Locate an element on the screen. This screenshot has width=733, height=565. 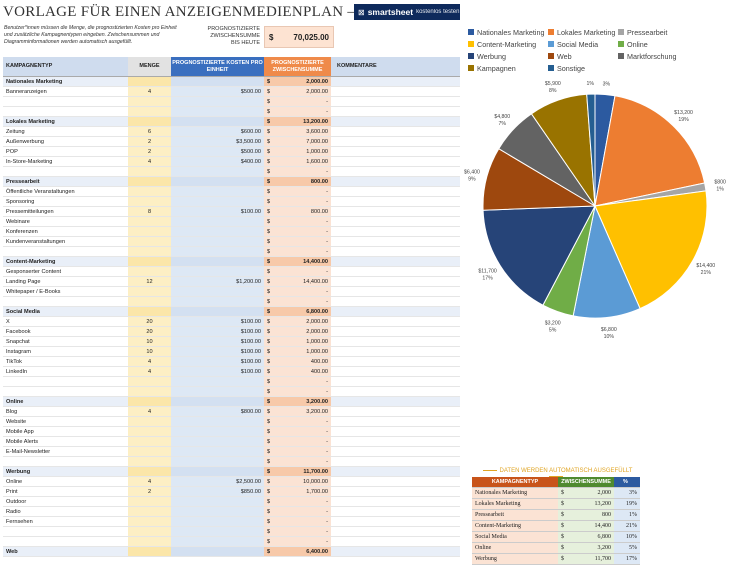
cell-campaign-type: Sponsoring is located at coordinates (65, 201).